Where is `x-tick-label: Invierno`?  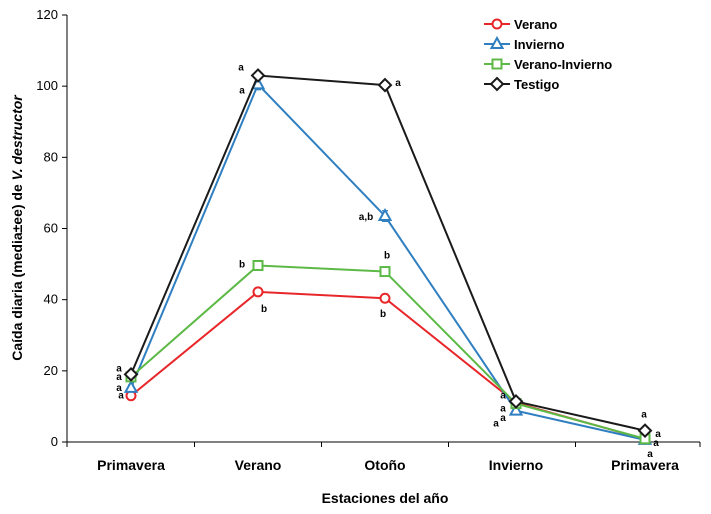
x-tick-label: Invierno is located at coordinates (516, 465).